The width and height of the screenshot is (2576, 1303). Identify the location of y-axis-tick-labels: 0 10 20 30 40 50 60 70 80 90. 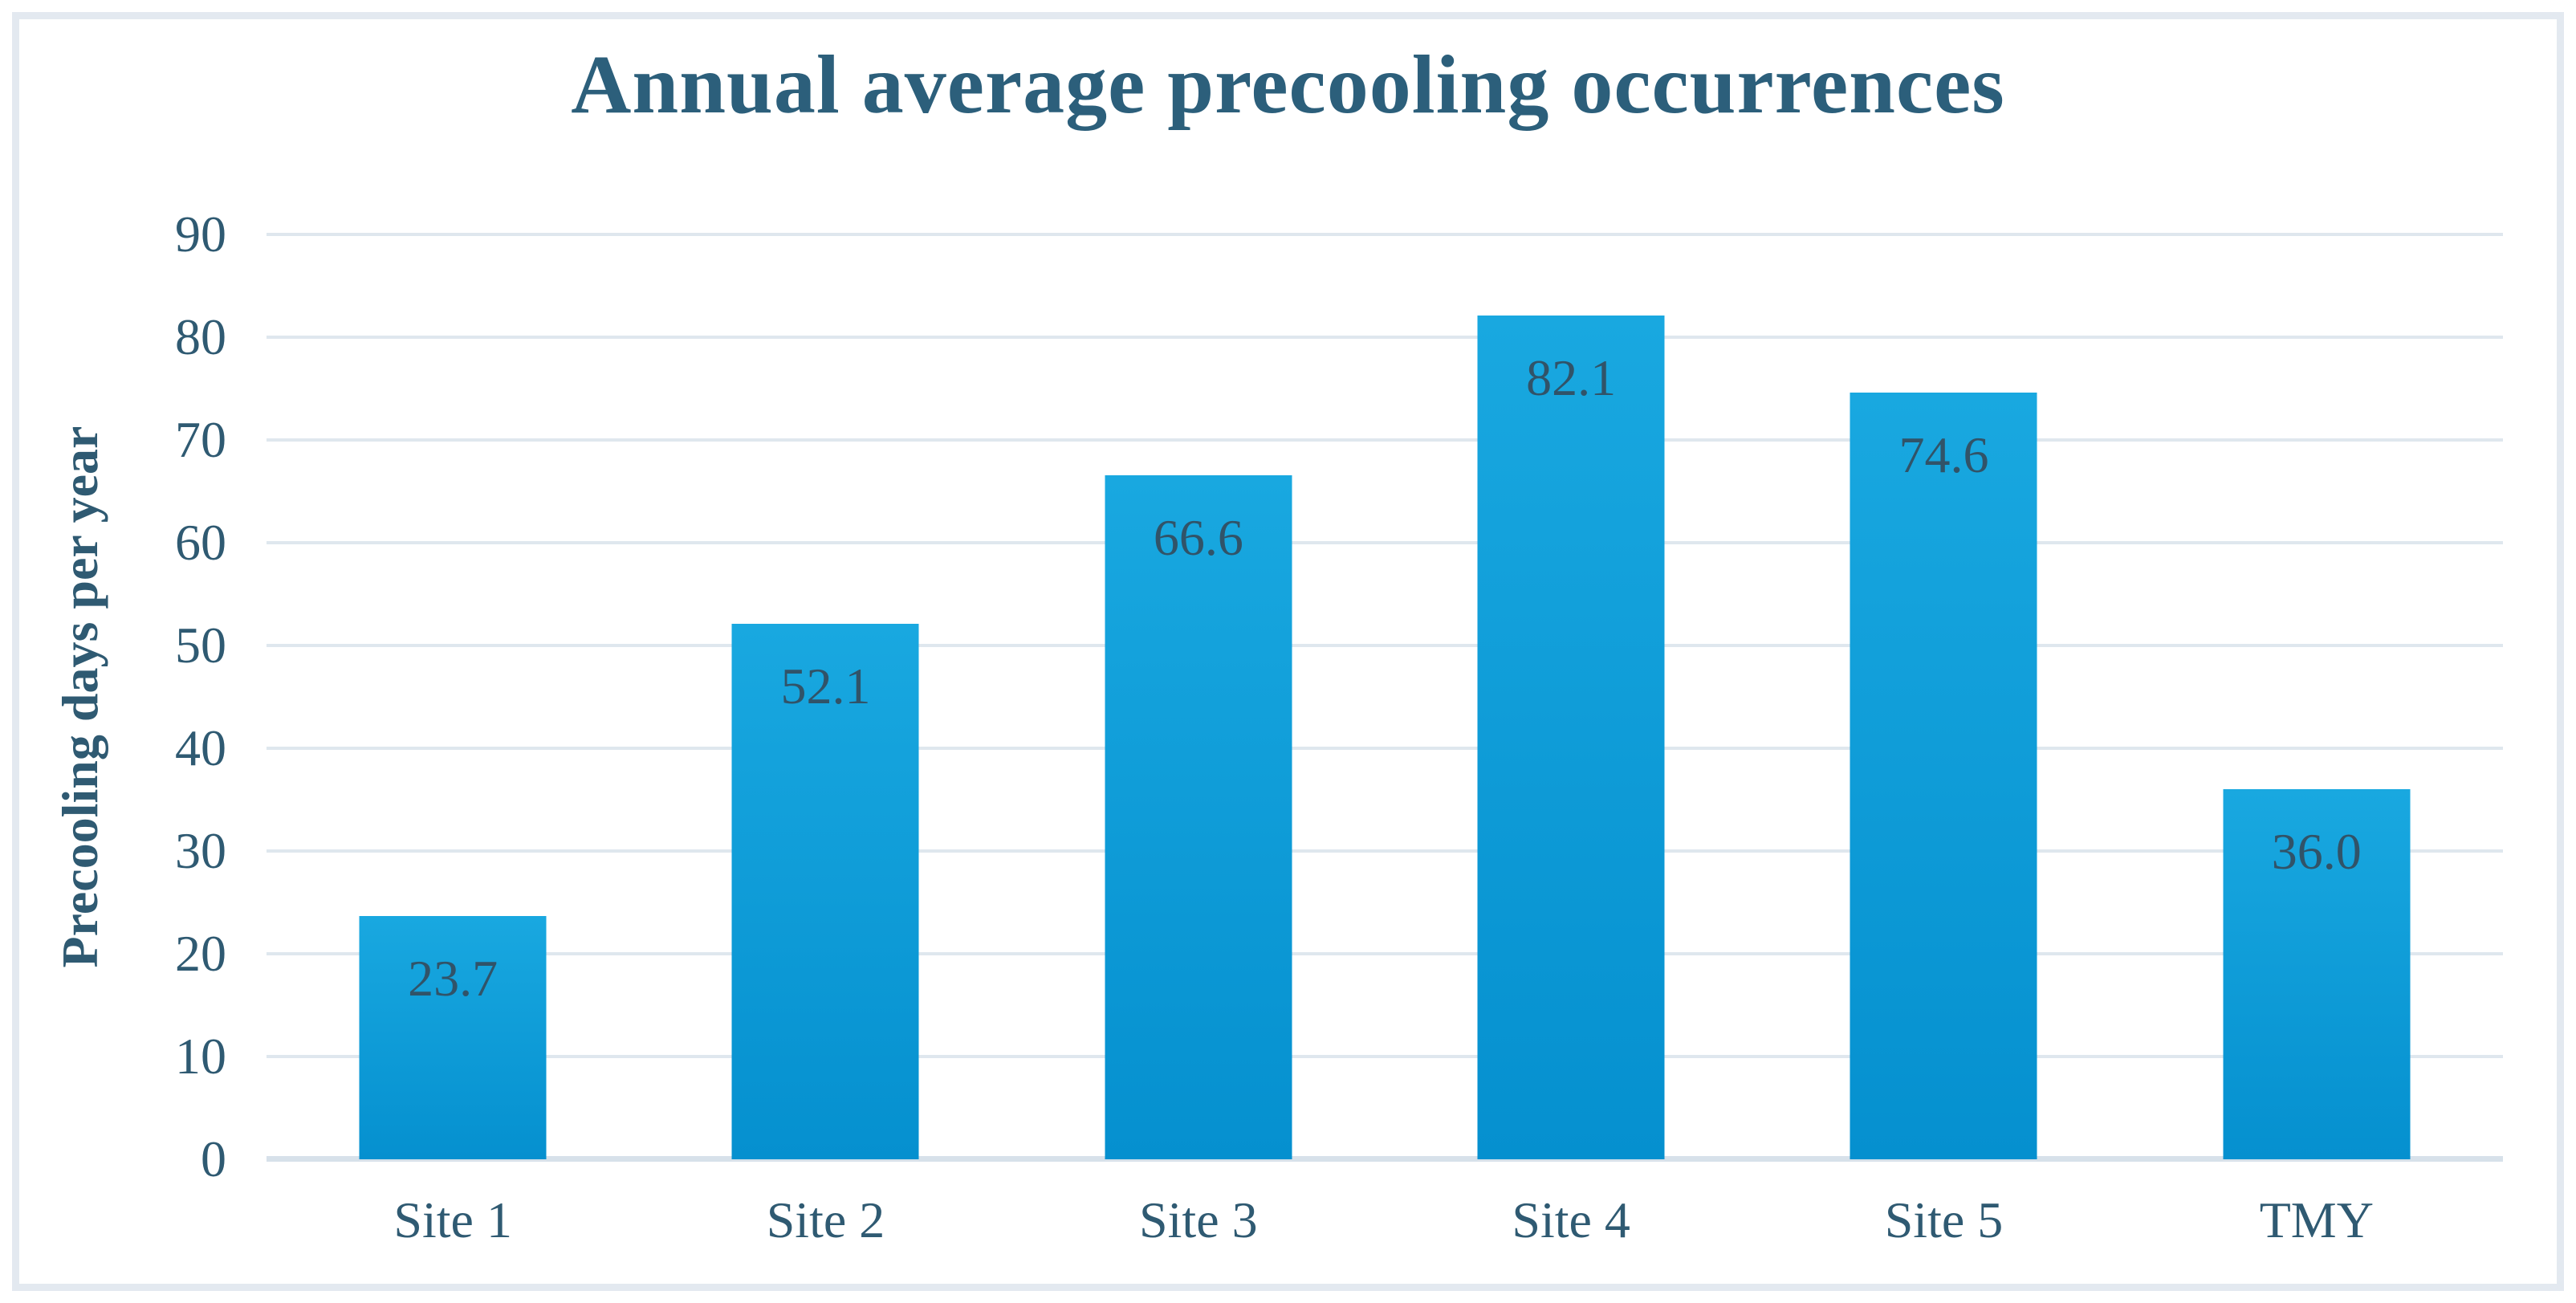
(113, 651).